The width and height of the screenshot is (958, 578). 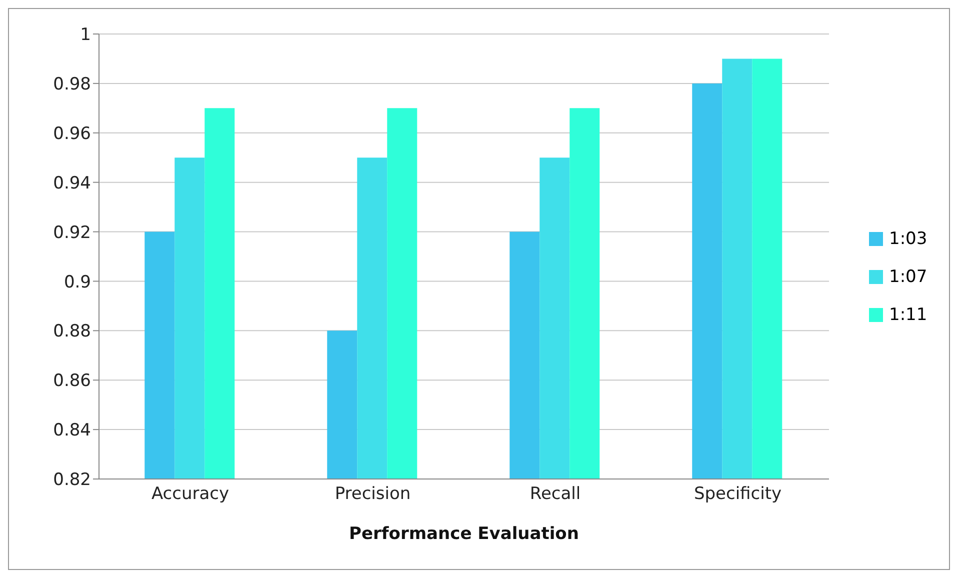 What do you see at coordinates (908, 277) in the screenshot?
I see `legend-label: 1:07` at bounding box center [908, 277].